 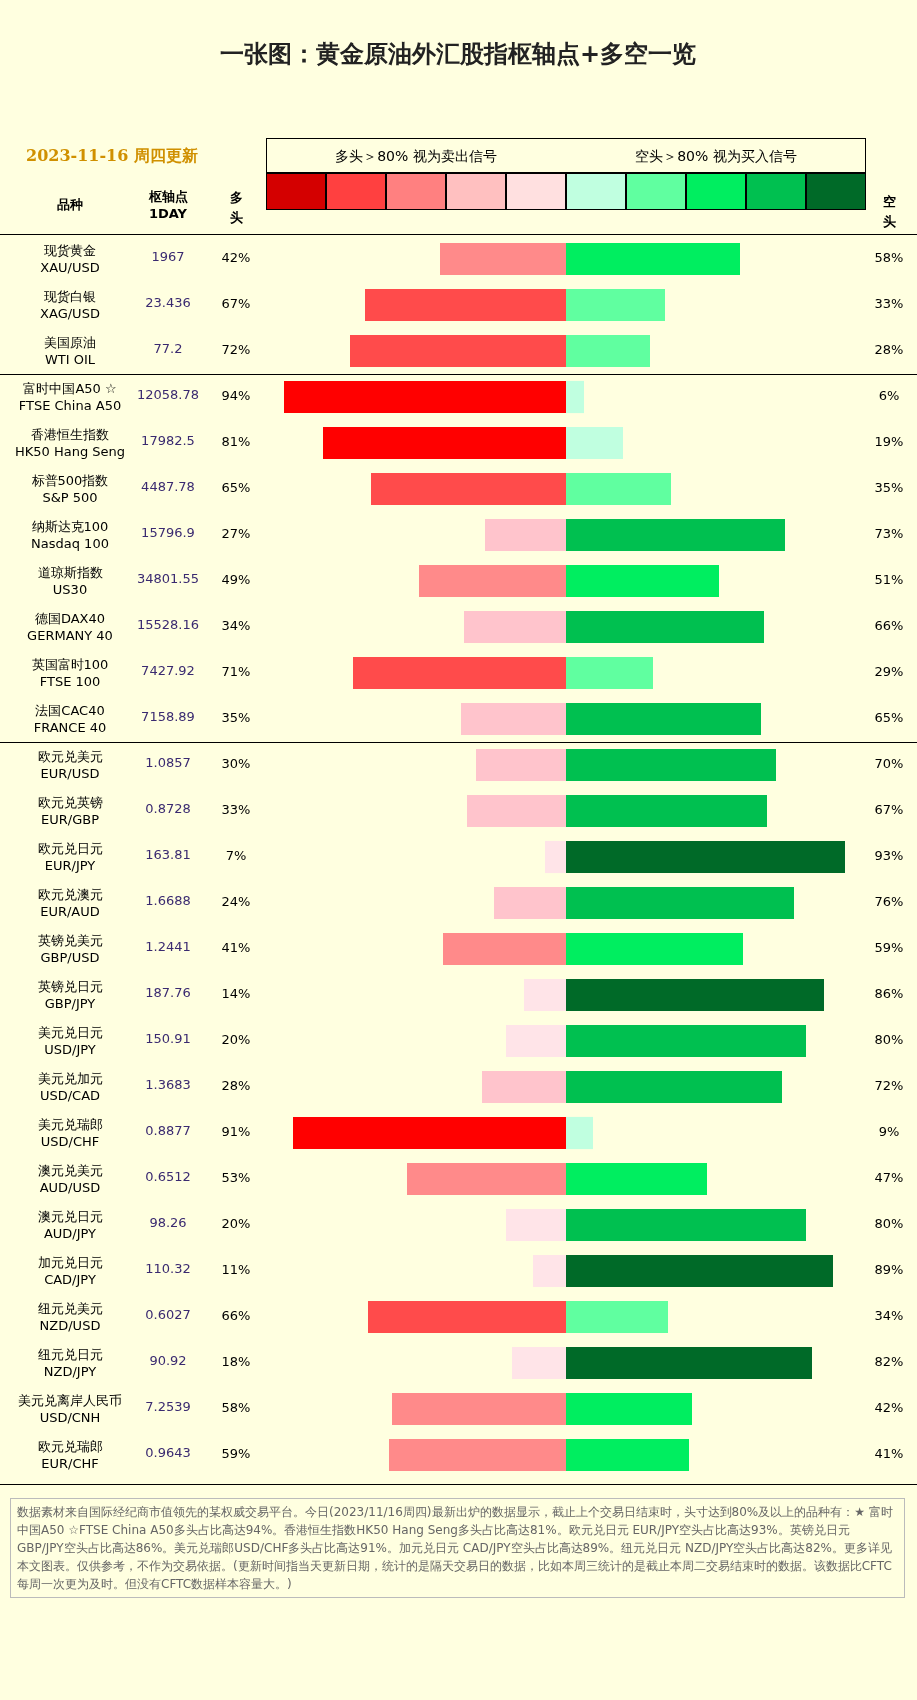 What do you see at coordinates (168, 900) in the screenshot?
I see `text: 1.6688` at bounding box center [168, 900].